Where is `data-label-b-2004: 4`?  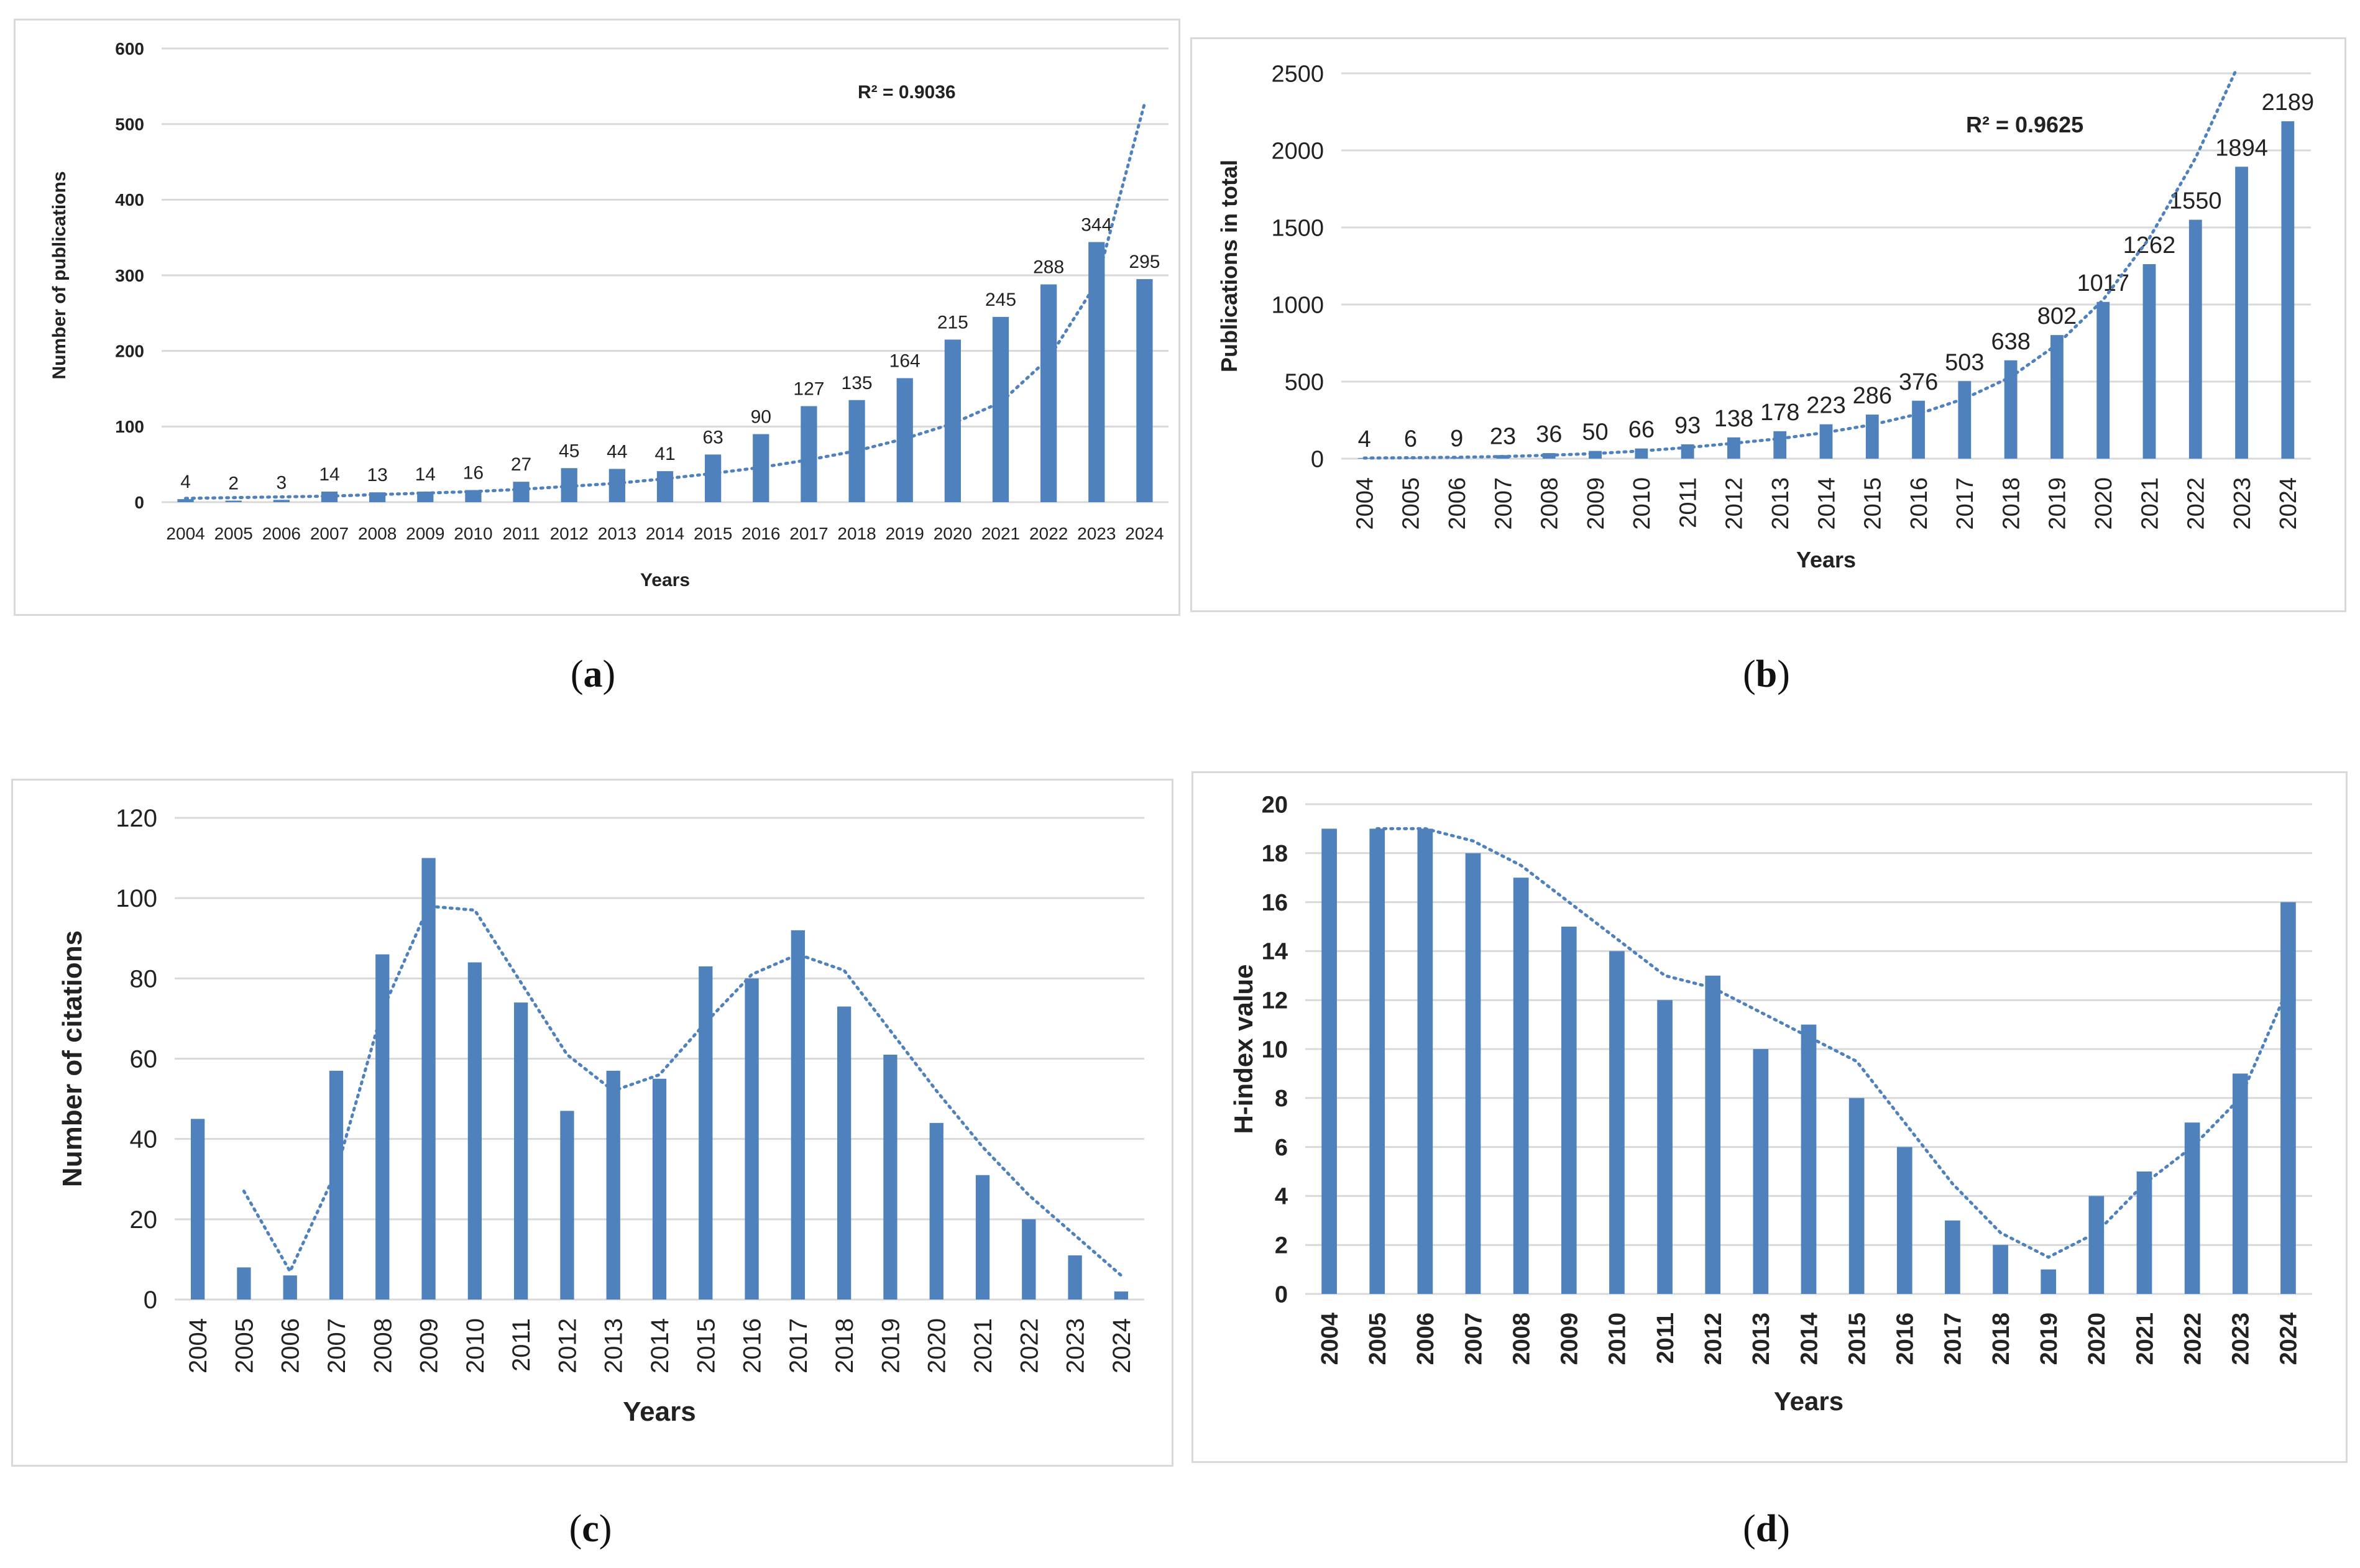
data-label-b-2004: 4 is located at coordinates (1365, 439).